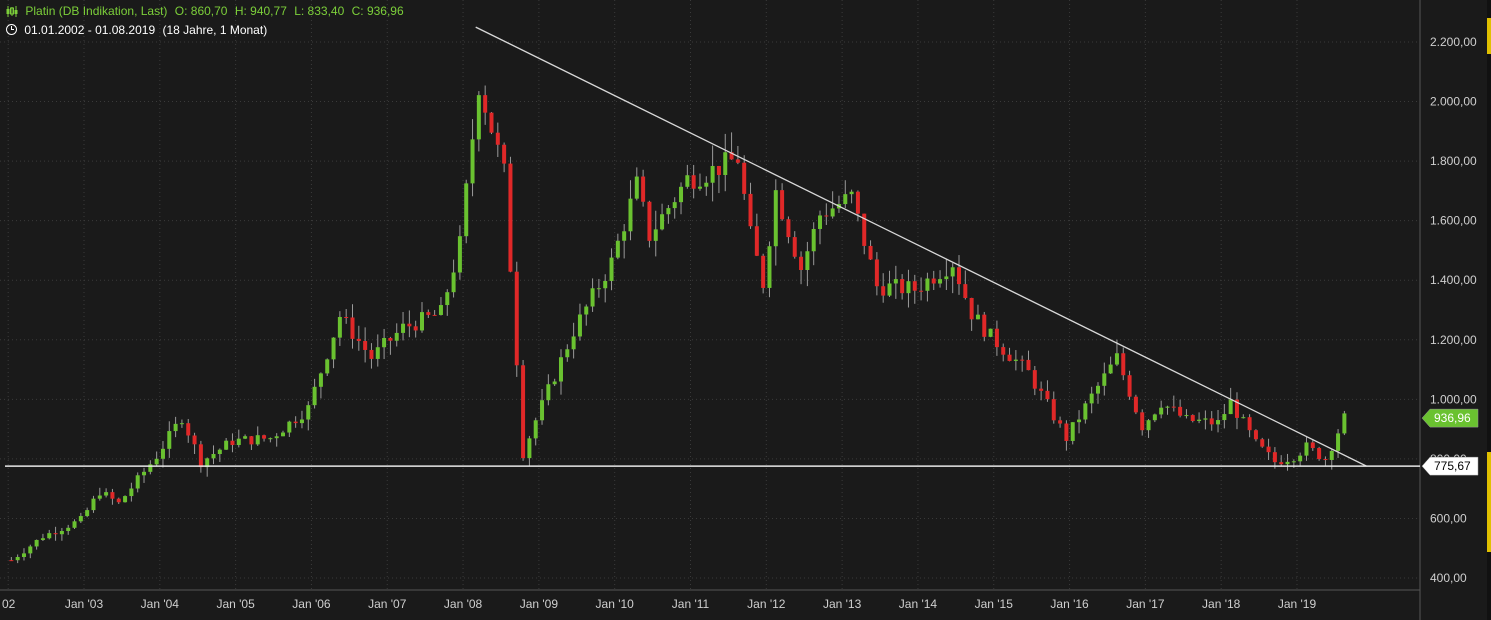 This screenshot has height=620, width=1491. I want to click on y-tick-label: 600,00, so click(1448, 518).